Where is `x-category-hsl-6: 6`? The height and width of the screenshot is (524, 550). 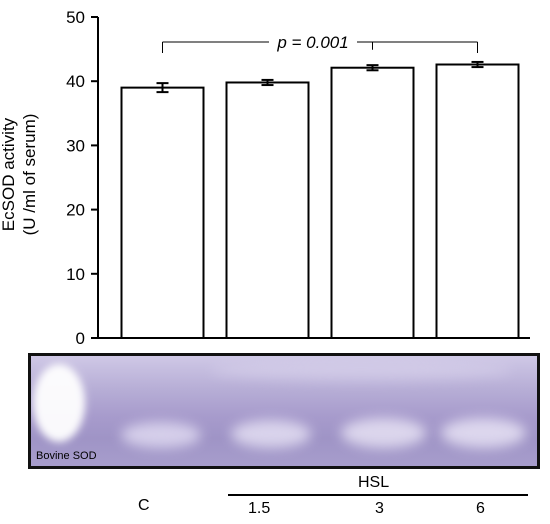
x-category-hsl-6: 6 is located at coordinates (480, 508).